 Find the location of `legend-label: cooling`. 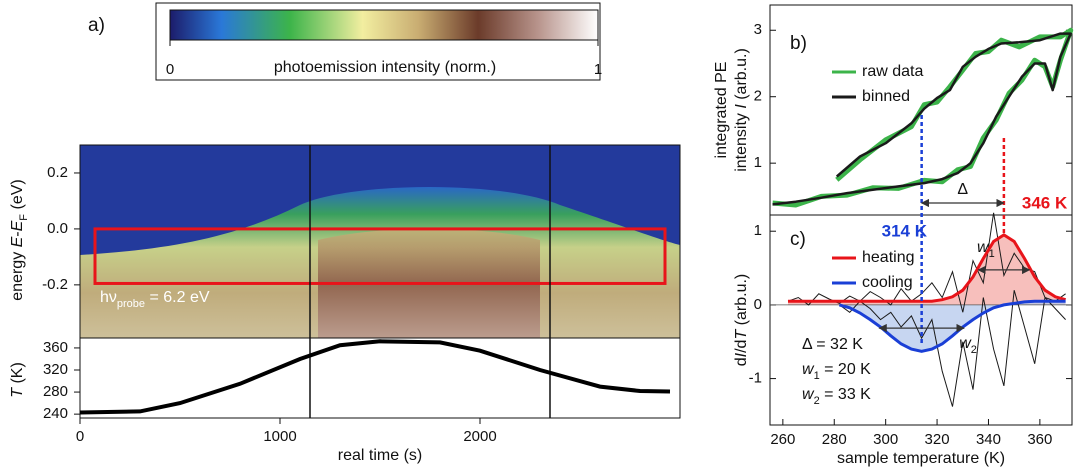

legend-label: cooling is located at coordinates (887, 282).